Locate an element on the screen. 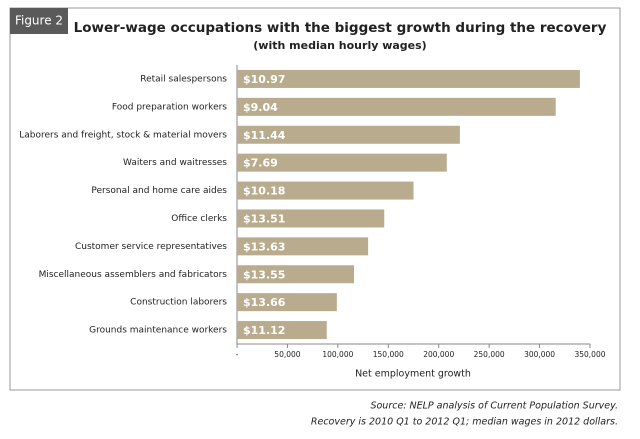  wage-label: $13.66 is located at coordinates (264, 302).